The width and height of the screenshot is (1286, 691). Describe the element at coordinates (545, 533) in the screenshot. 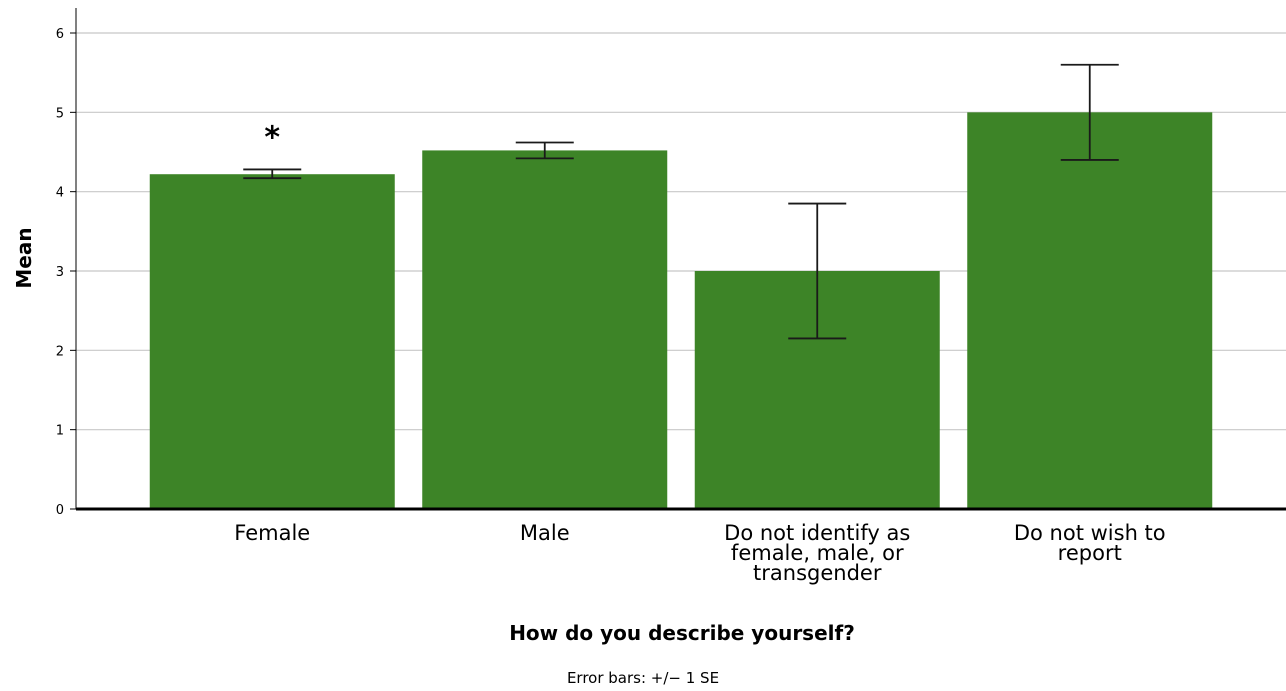

I see `x-tick-label: Male` at that location.